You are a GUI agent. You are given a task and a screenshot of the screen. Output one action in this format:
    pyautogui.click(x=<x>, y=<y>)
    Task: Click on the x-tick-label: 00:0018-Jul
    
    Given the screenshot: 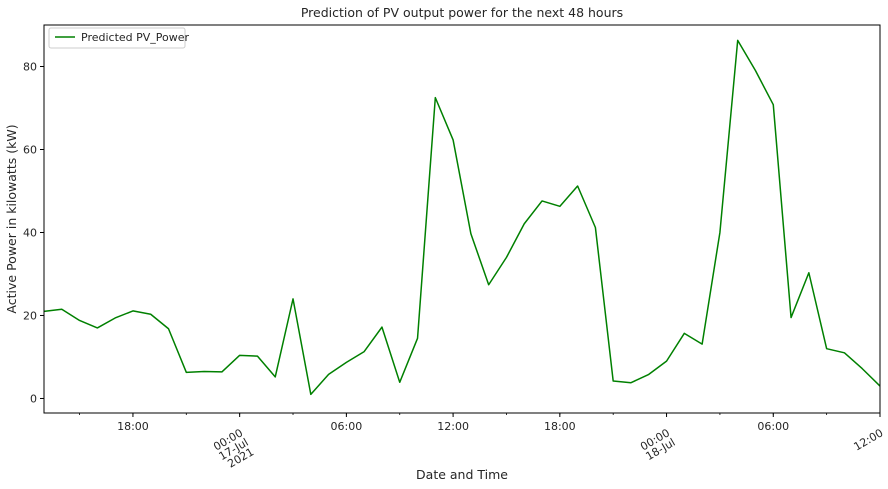 What is the action you would take?
    pyautogui.click(x=658, y=444)
    